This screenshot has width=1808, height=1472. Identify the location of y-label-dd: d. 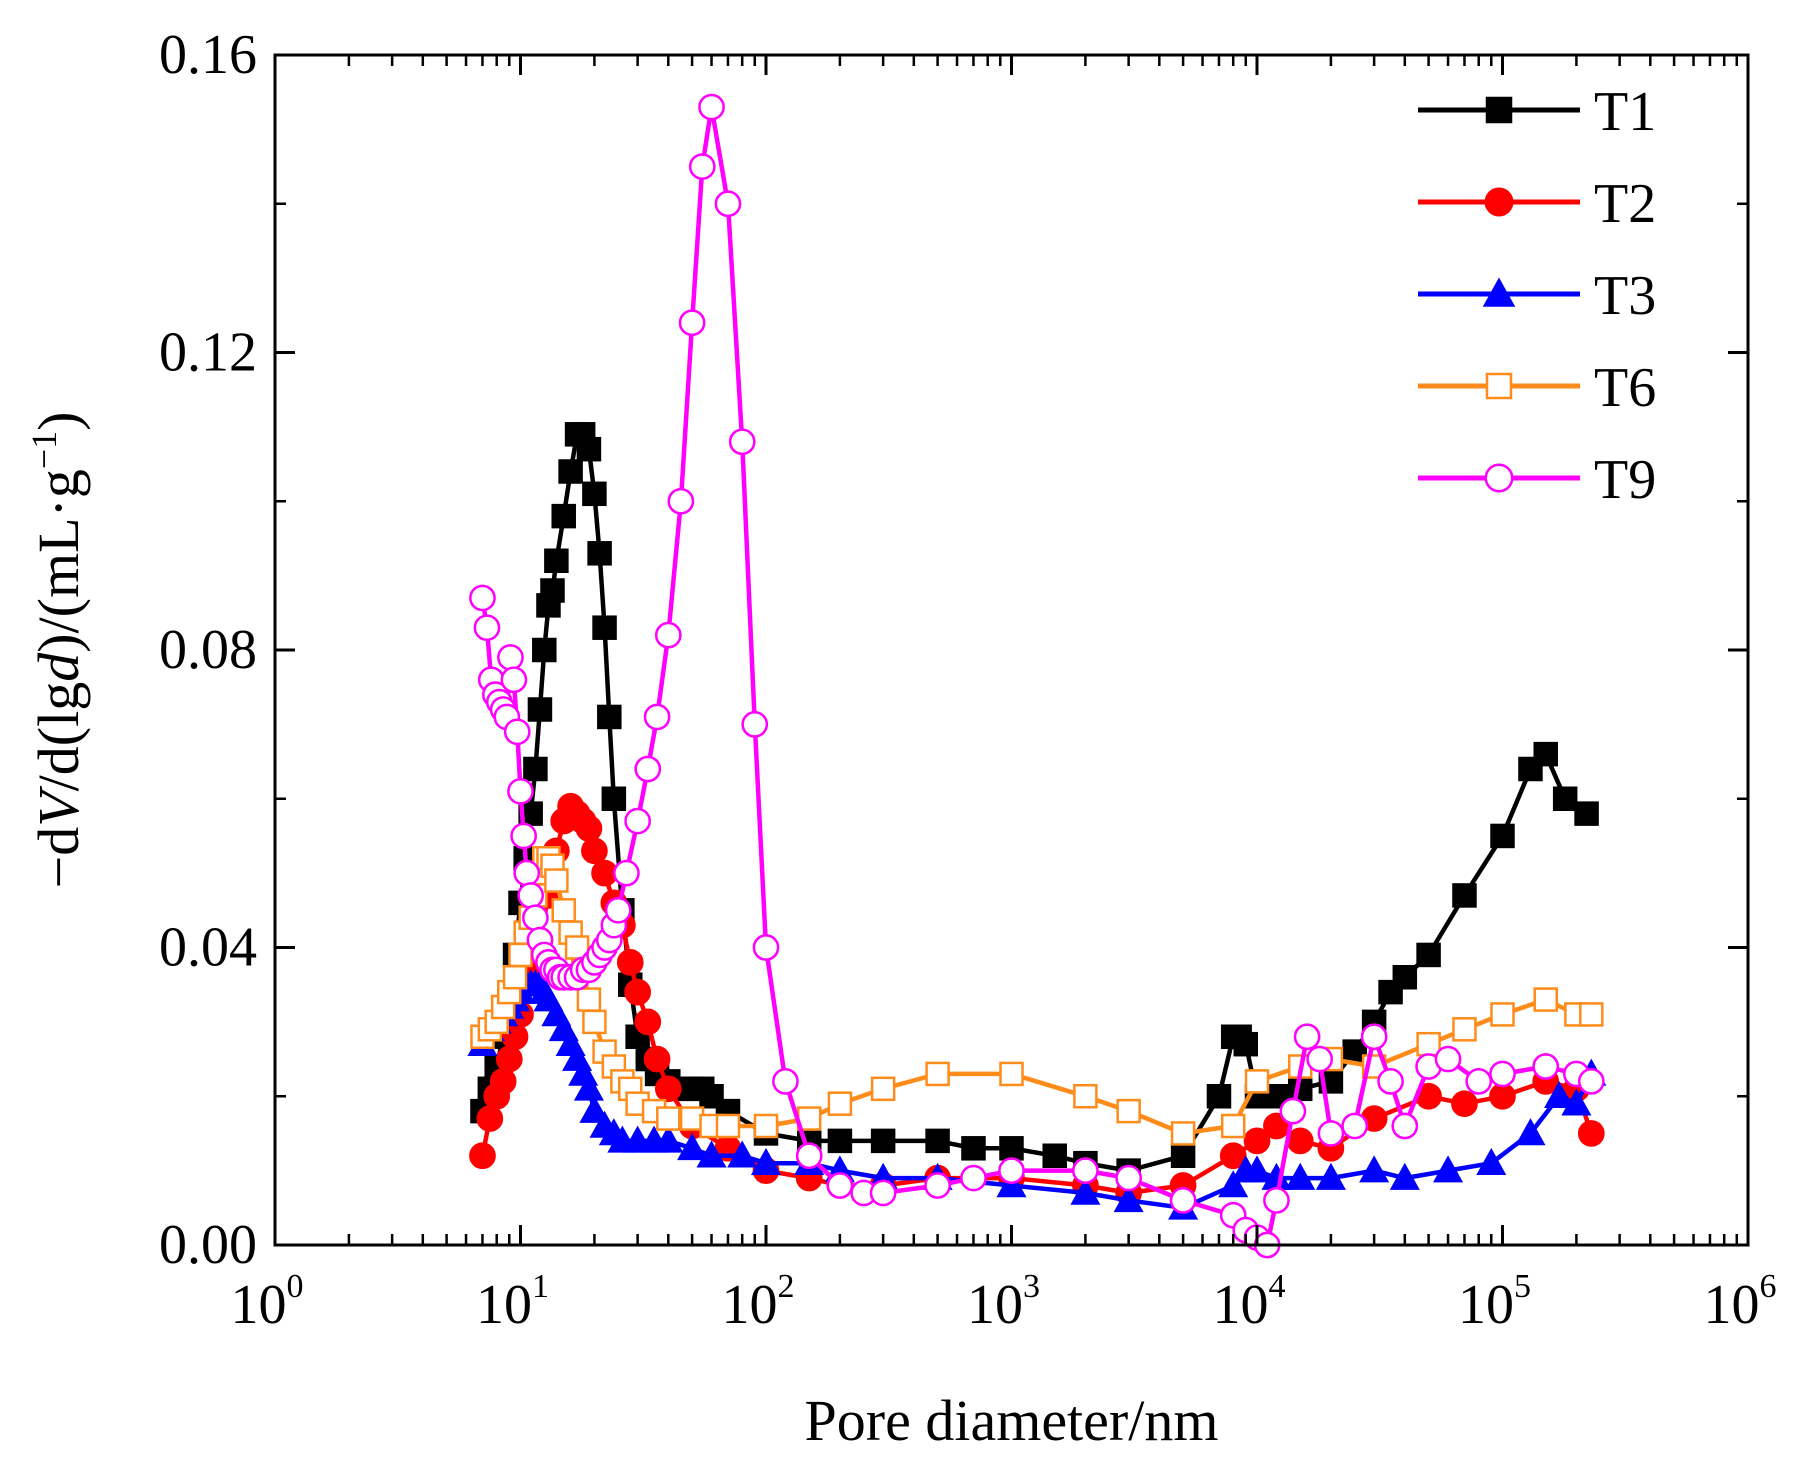
(58, 667).